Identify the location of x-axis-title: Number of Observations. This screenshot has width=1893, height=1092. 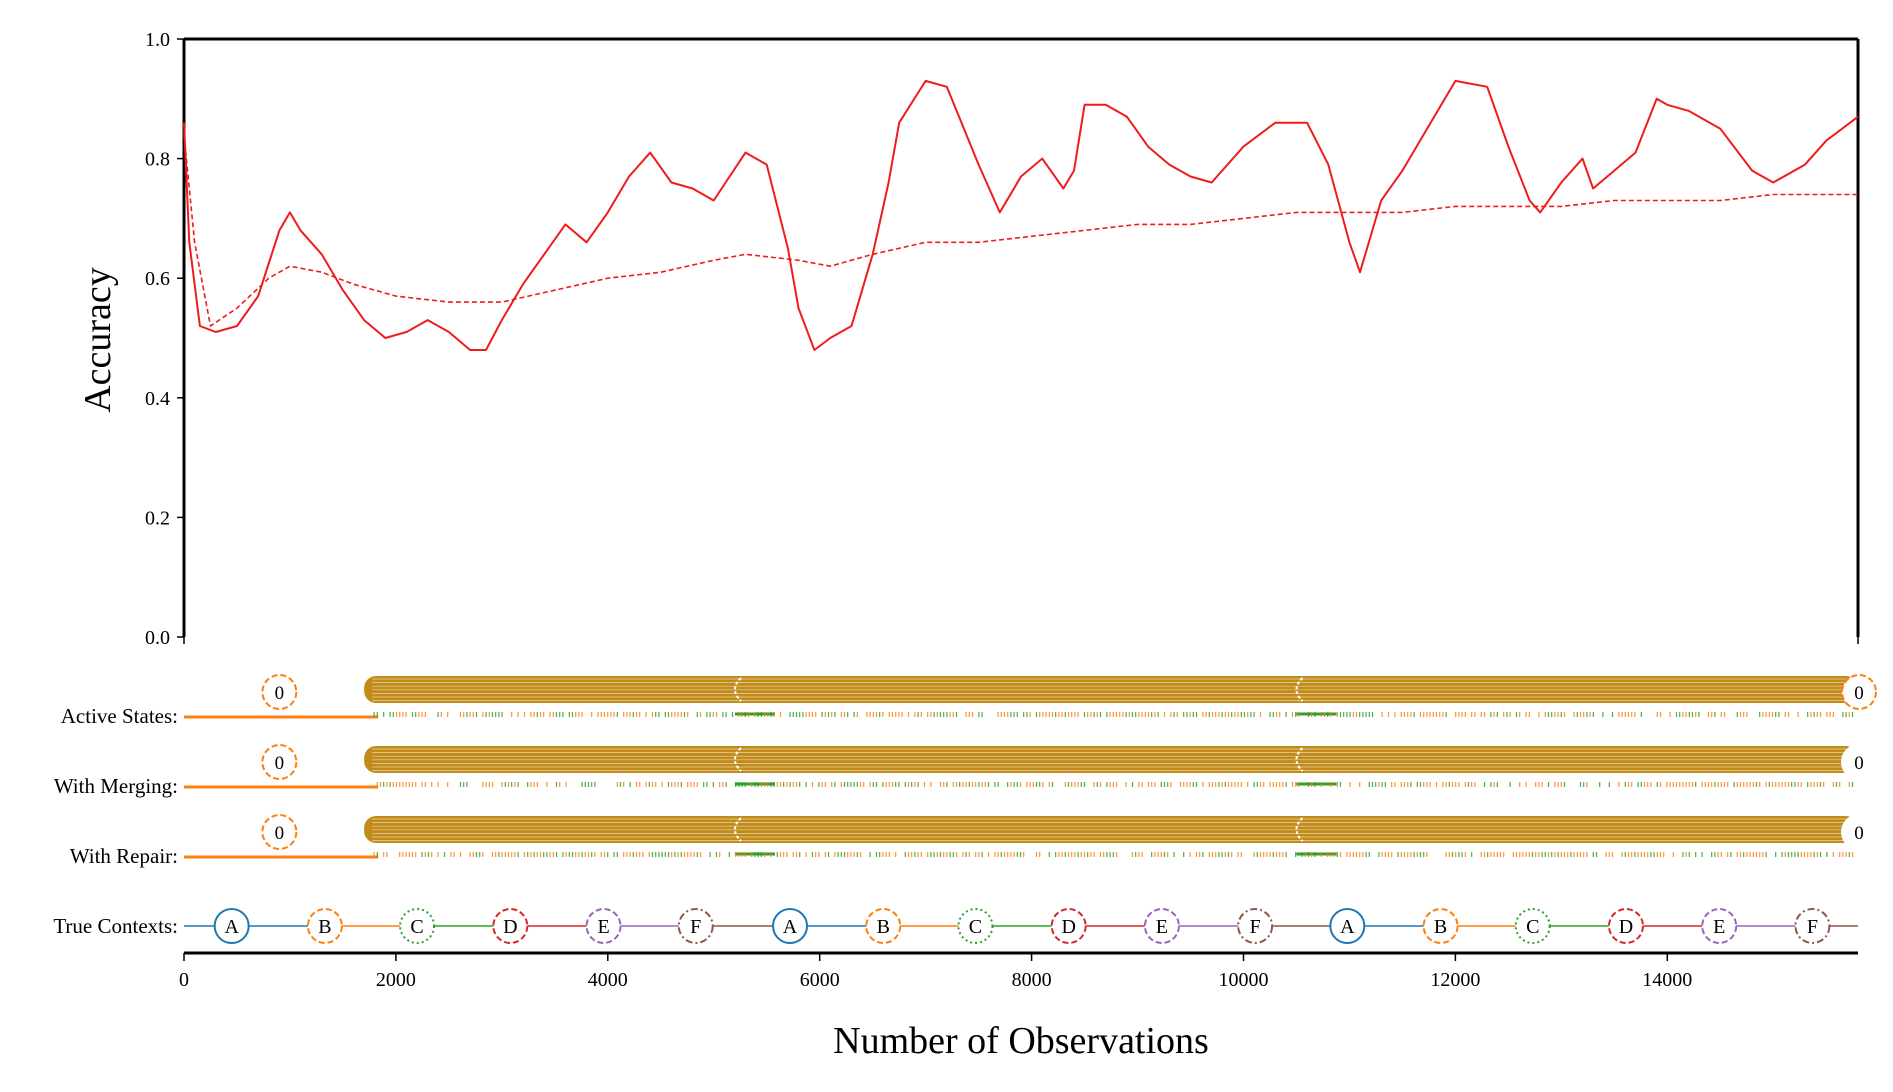
(1021, 1041).